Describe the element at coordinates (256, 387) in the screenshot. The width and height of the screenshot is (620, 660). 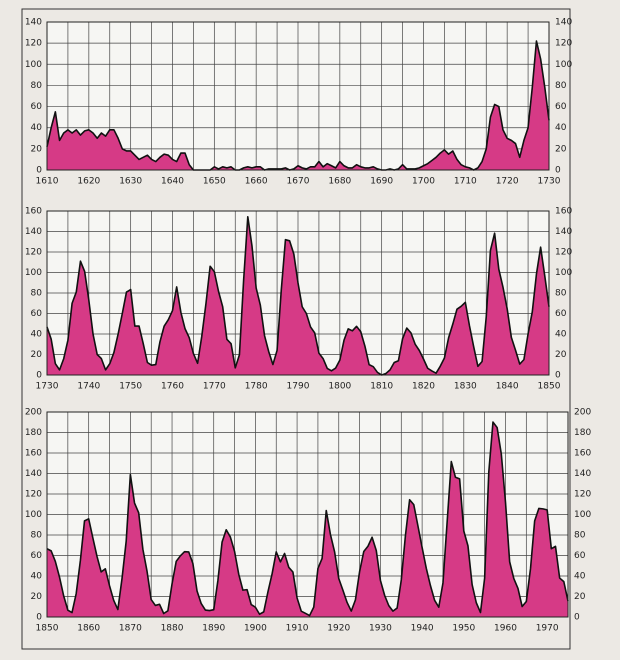
I see `x-tick-label: 1780` at that location.